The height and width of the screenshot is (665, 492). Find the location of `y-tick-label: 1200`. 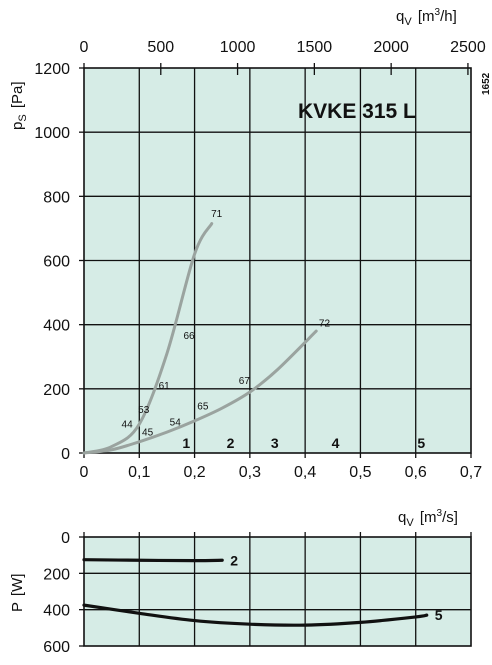

y-tick-label: 1200 is located at coordinates (52, 69).